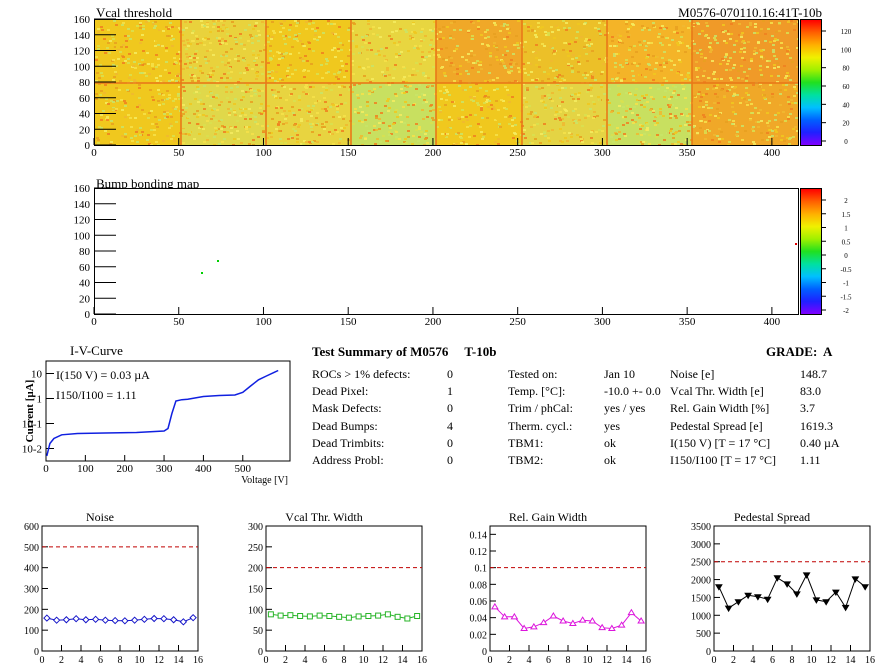 Image resolution: width=896 pixels, height=672 pixels. What do you see at coordinates (85, 99) in the screenshot?
I see `tick-label: 60` at bounding box center [85, 99].